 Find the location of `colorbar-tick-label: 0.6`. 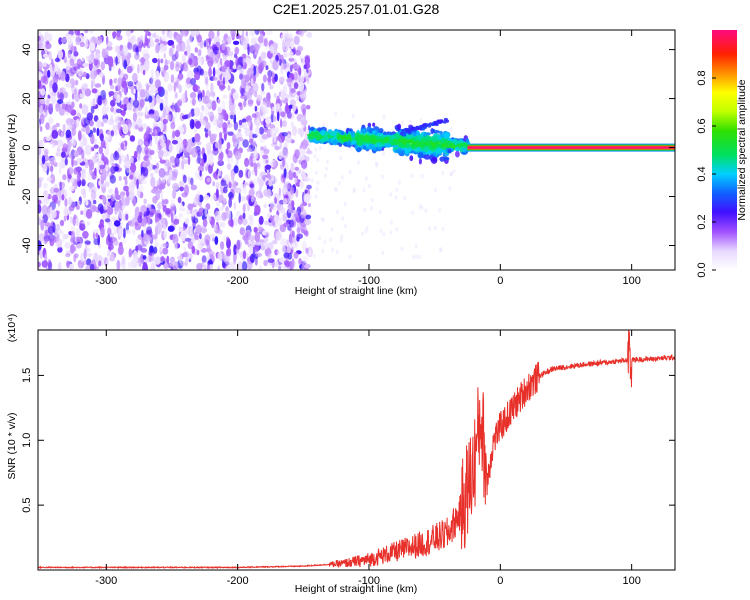

colorbar-tick-label: 0.6 is located at coordinates (702, 125).